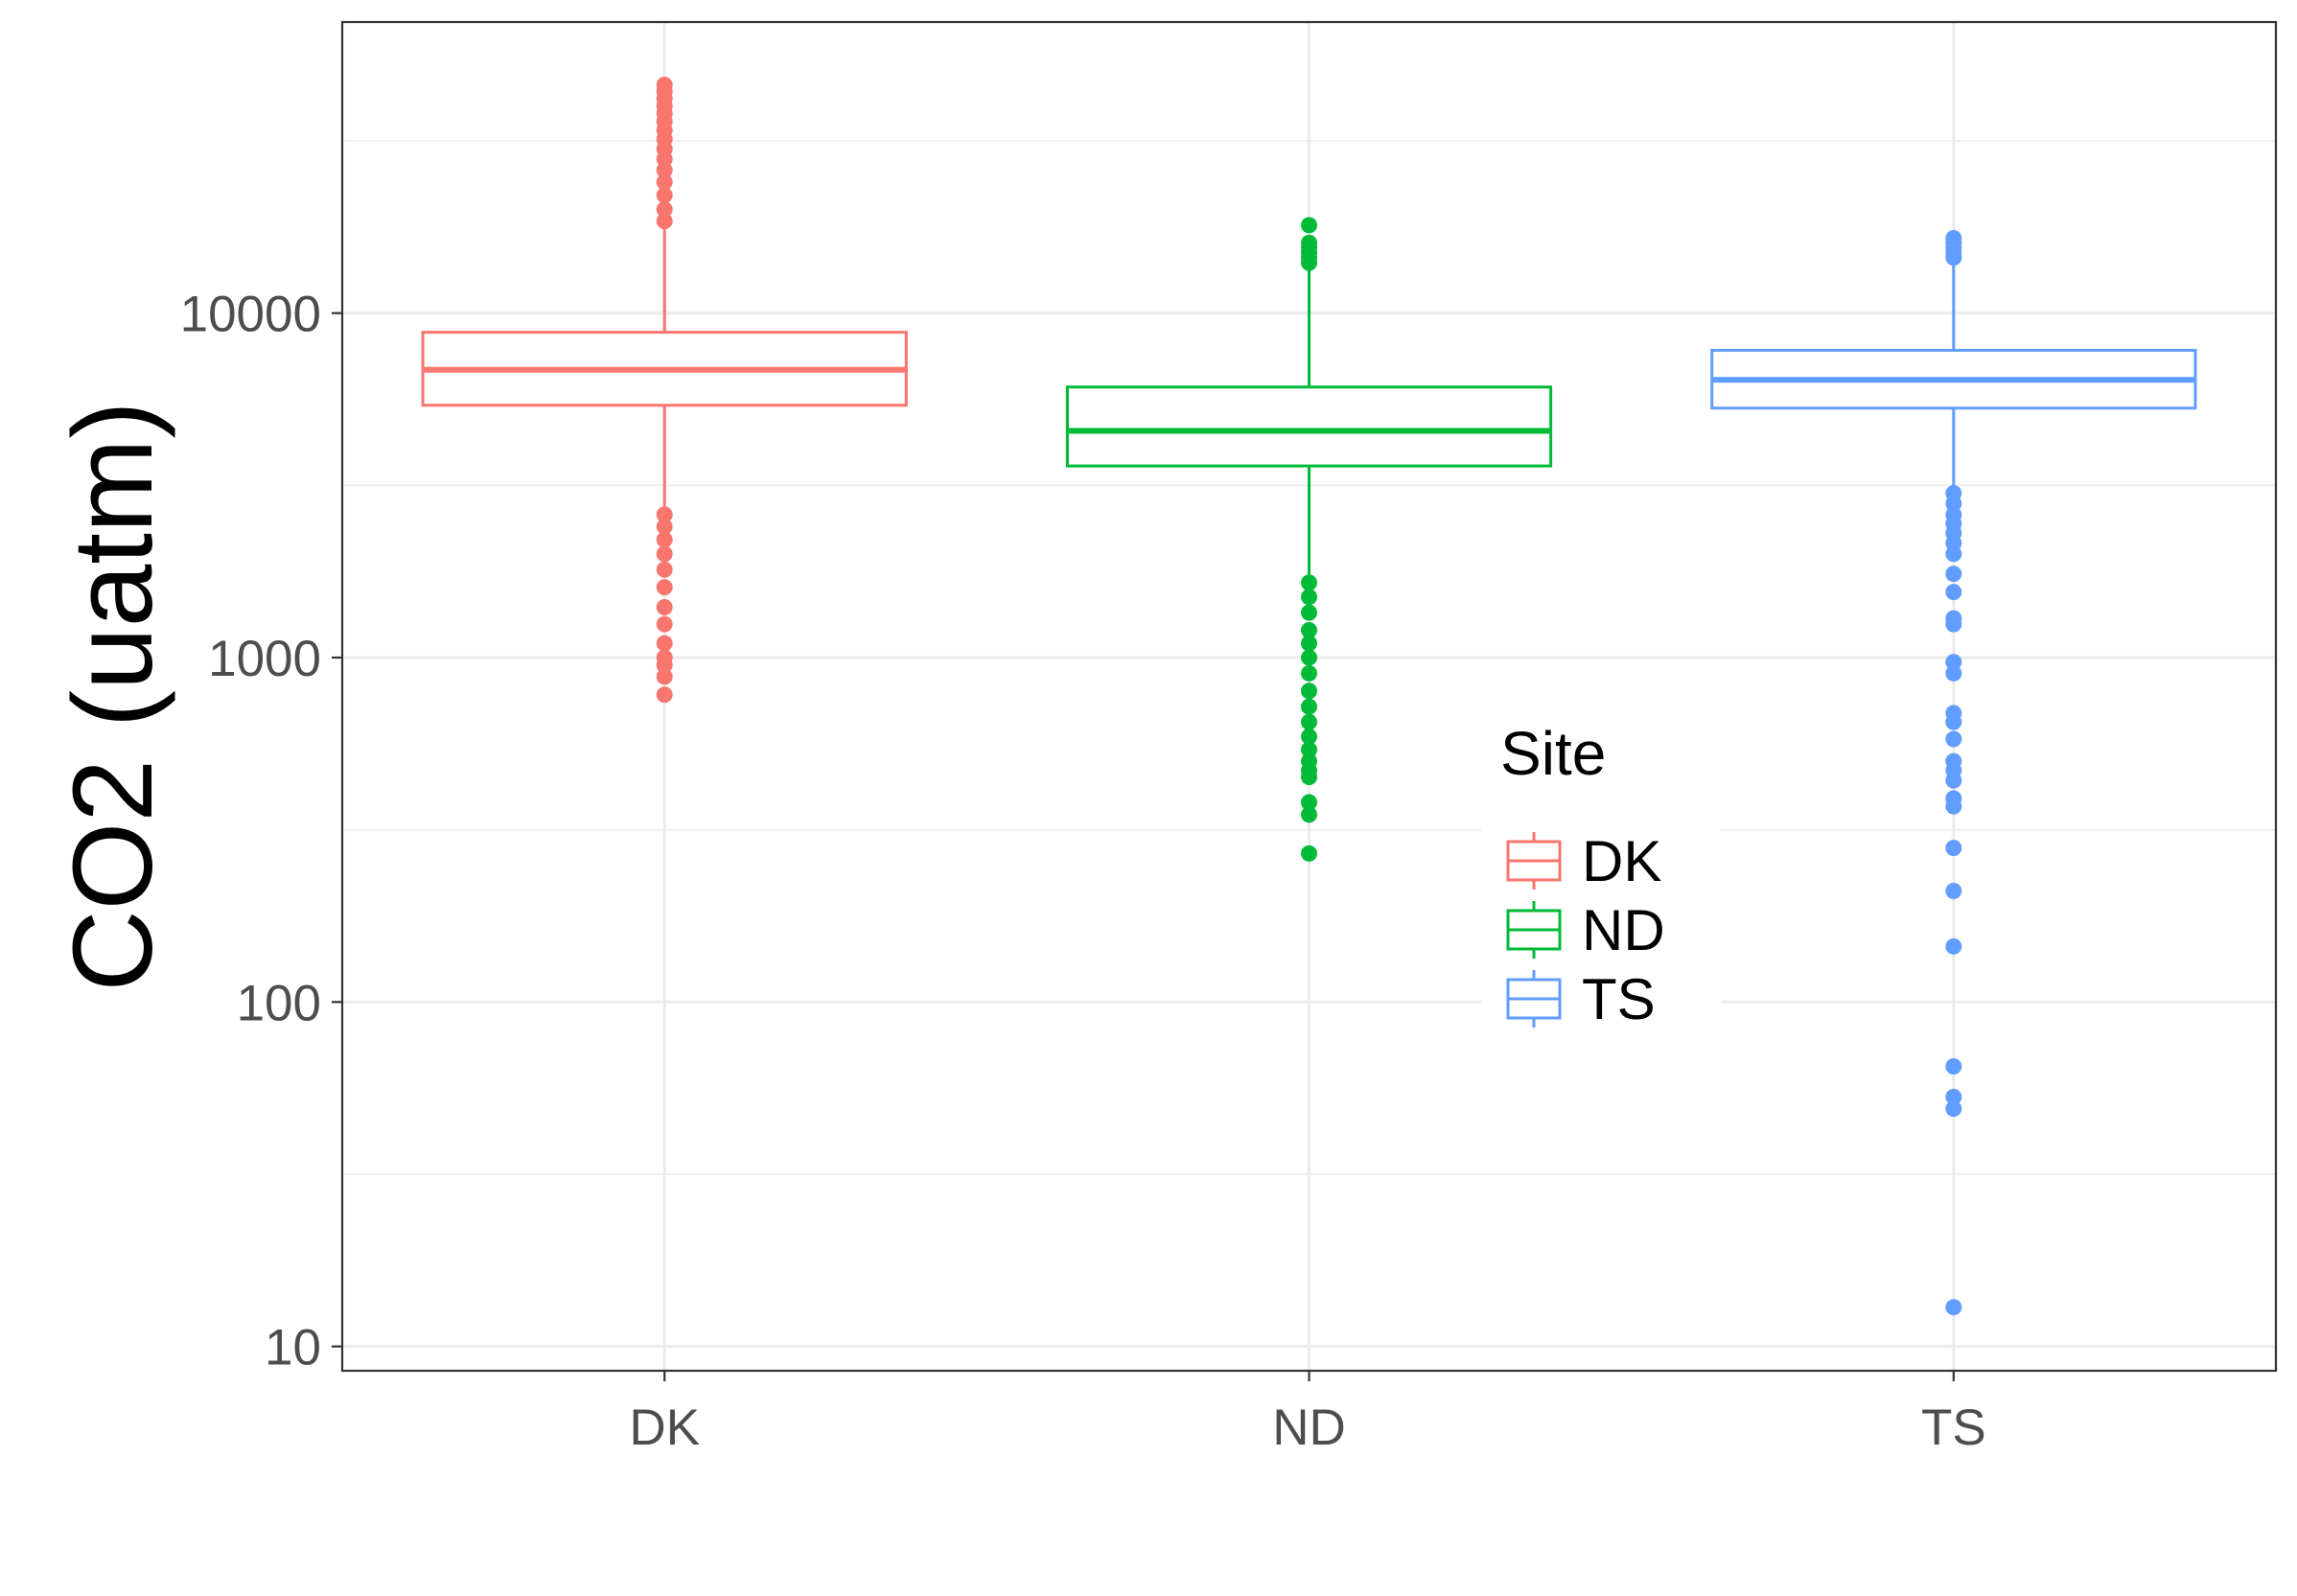 The image size is (2297, 1596). What do you see at coordinates (265, 659) in the screenshot?
I see `y-tick-label: 1000` at bounding box center [265, 659].